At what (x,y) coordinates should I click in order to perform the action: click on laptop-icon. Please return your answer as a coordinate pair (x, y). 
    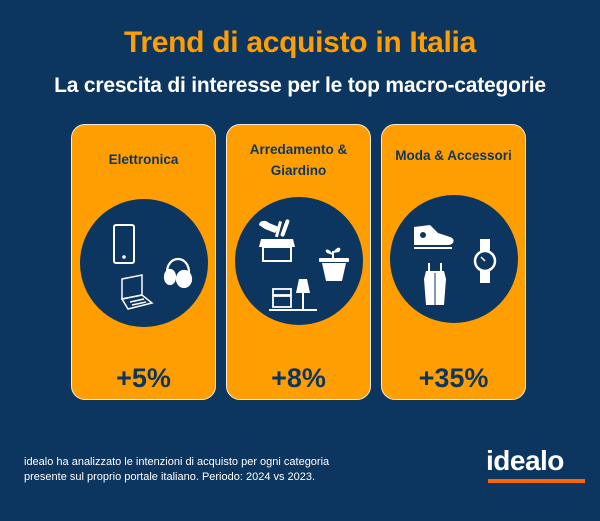
    Looking at the image, I should click on (137, 292).